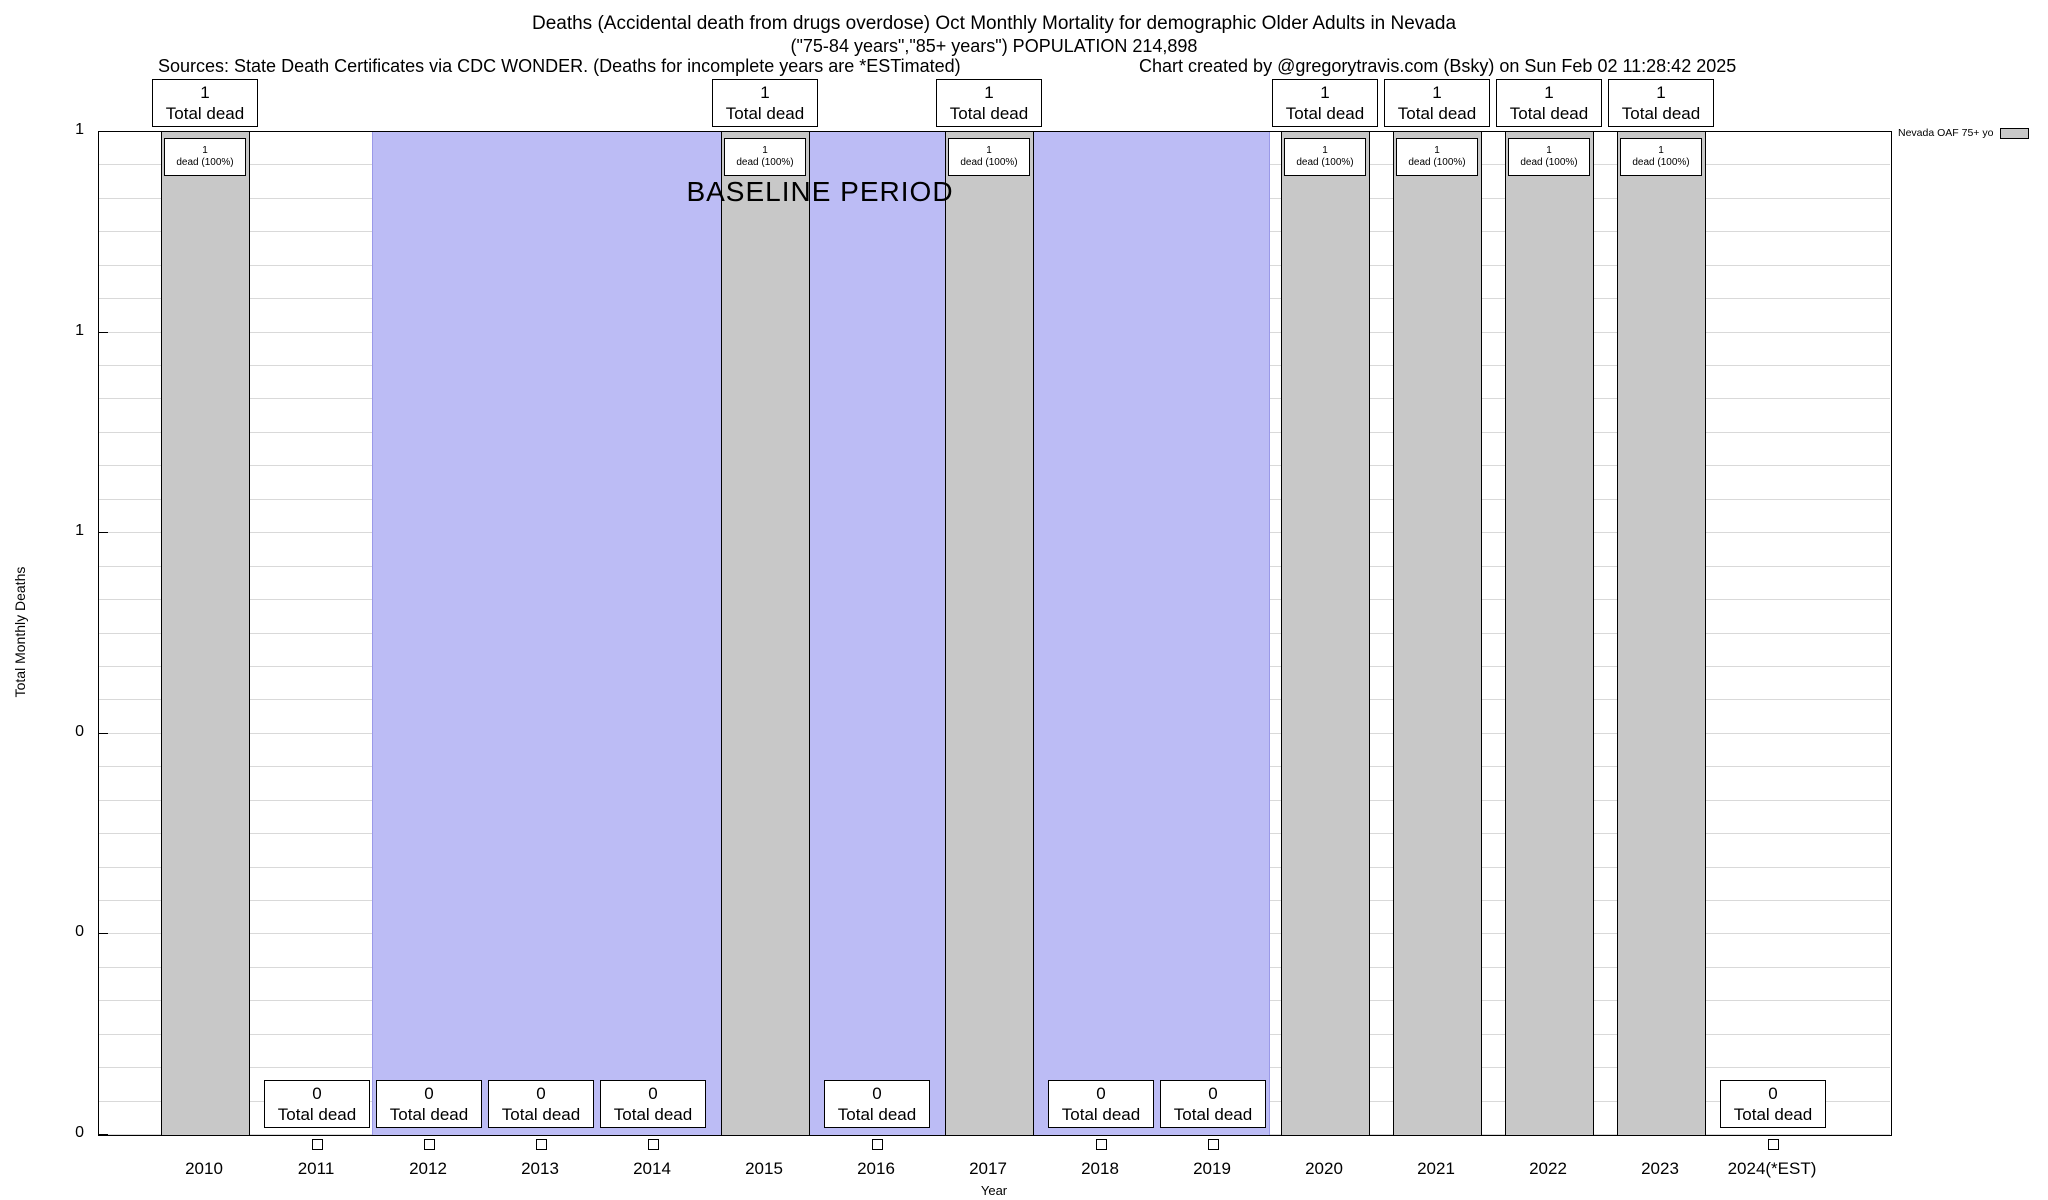 Image resolution: width=2048 pixels, height=1200 pixels. What do you see at coordinates (1325, 633) in the screenshot?
I see `bar-2020` at bounding box center [1325, 633].